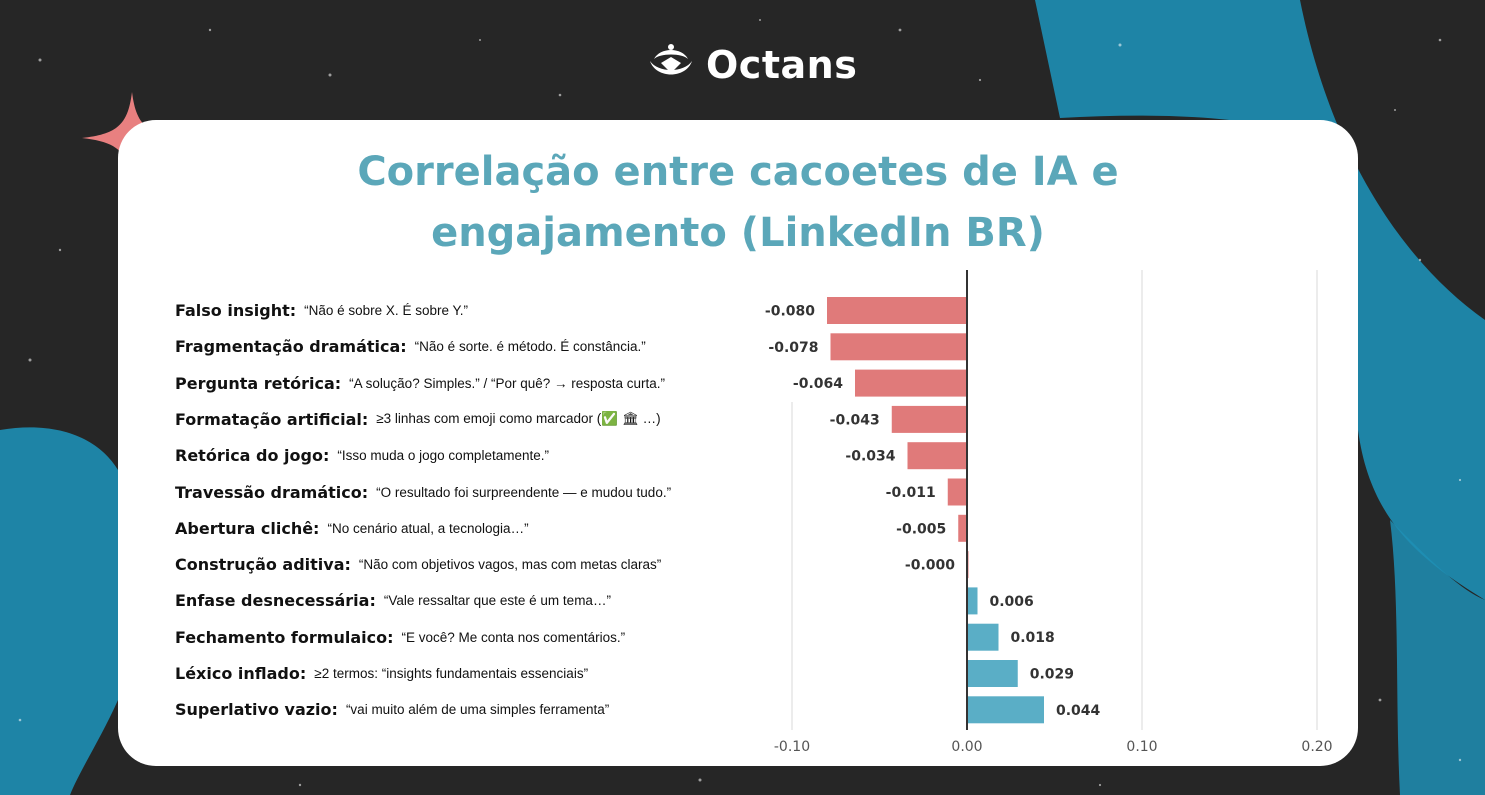 The width and height of the screenshot is (1485, 795). Describe the element at coordinates (966, 747) in the screenshot. I see `x-tick-label: 0.00` at that location.